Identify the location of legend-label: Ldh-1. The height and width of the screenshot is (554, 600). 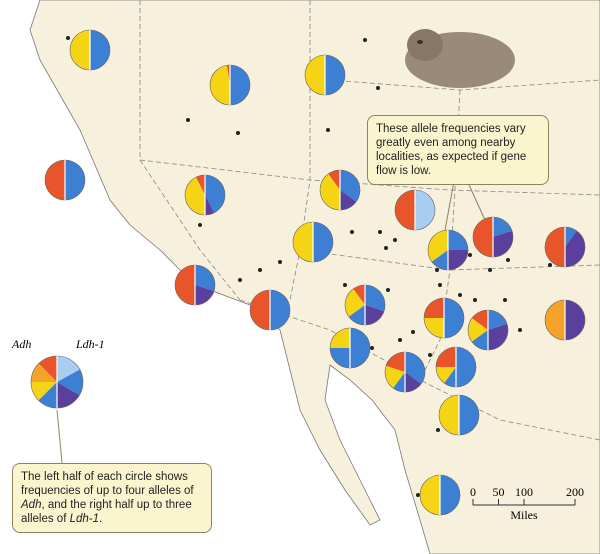
(90, 344).